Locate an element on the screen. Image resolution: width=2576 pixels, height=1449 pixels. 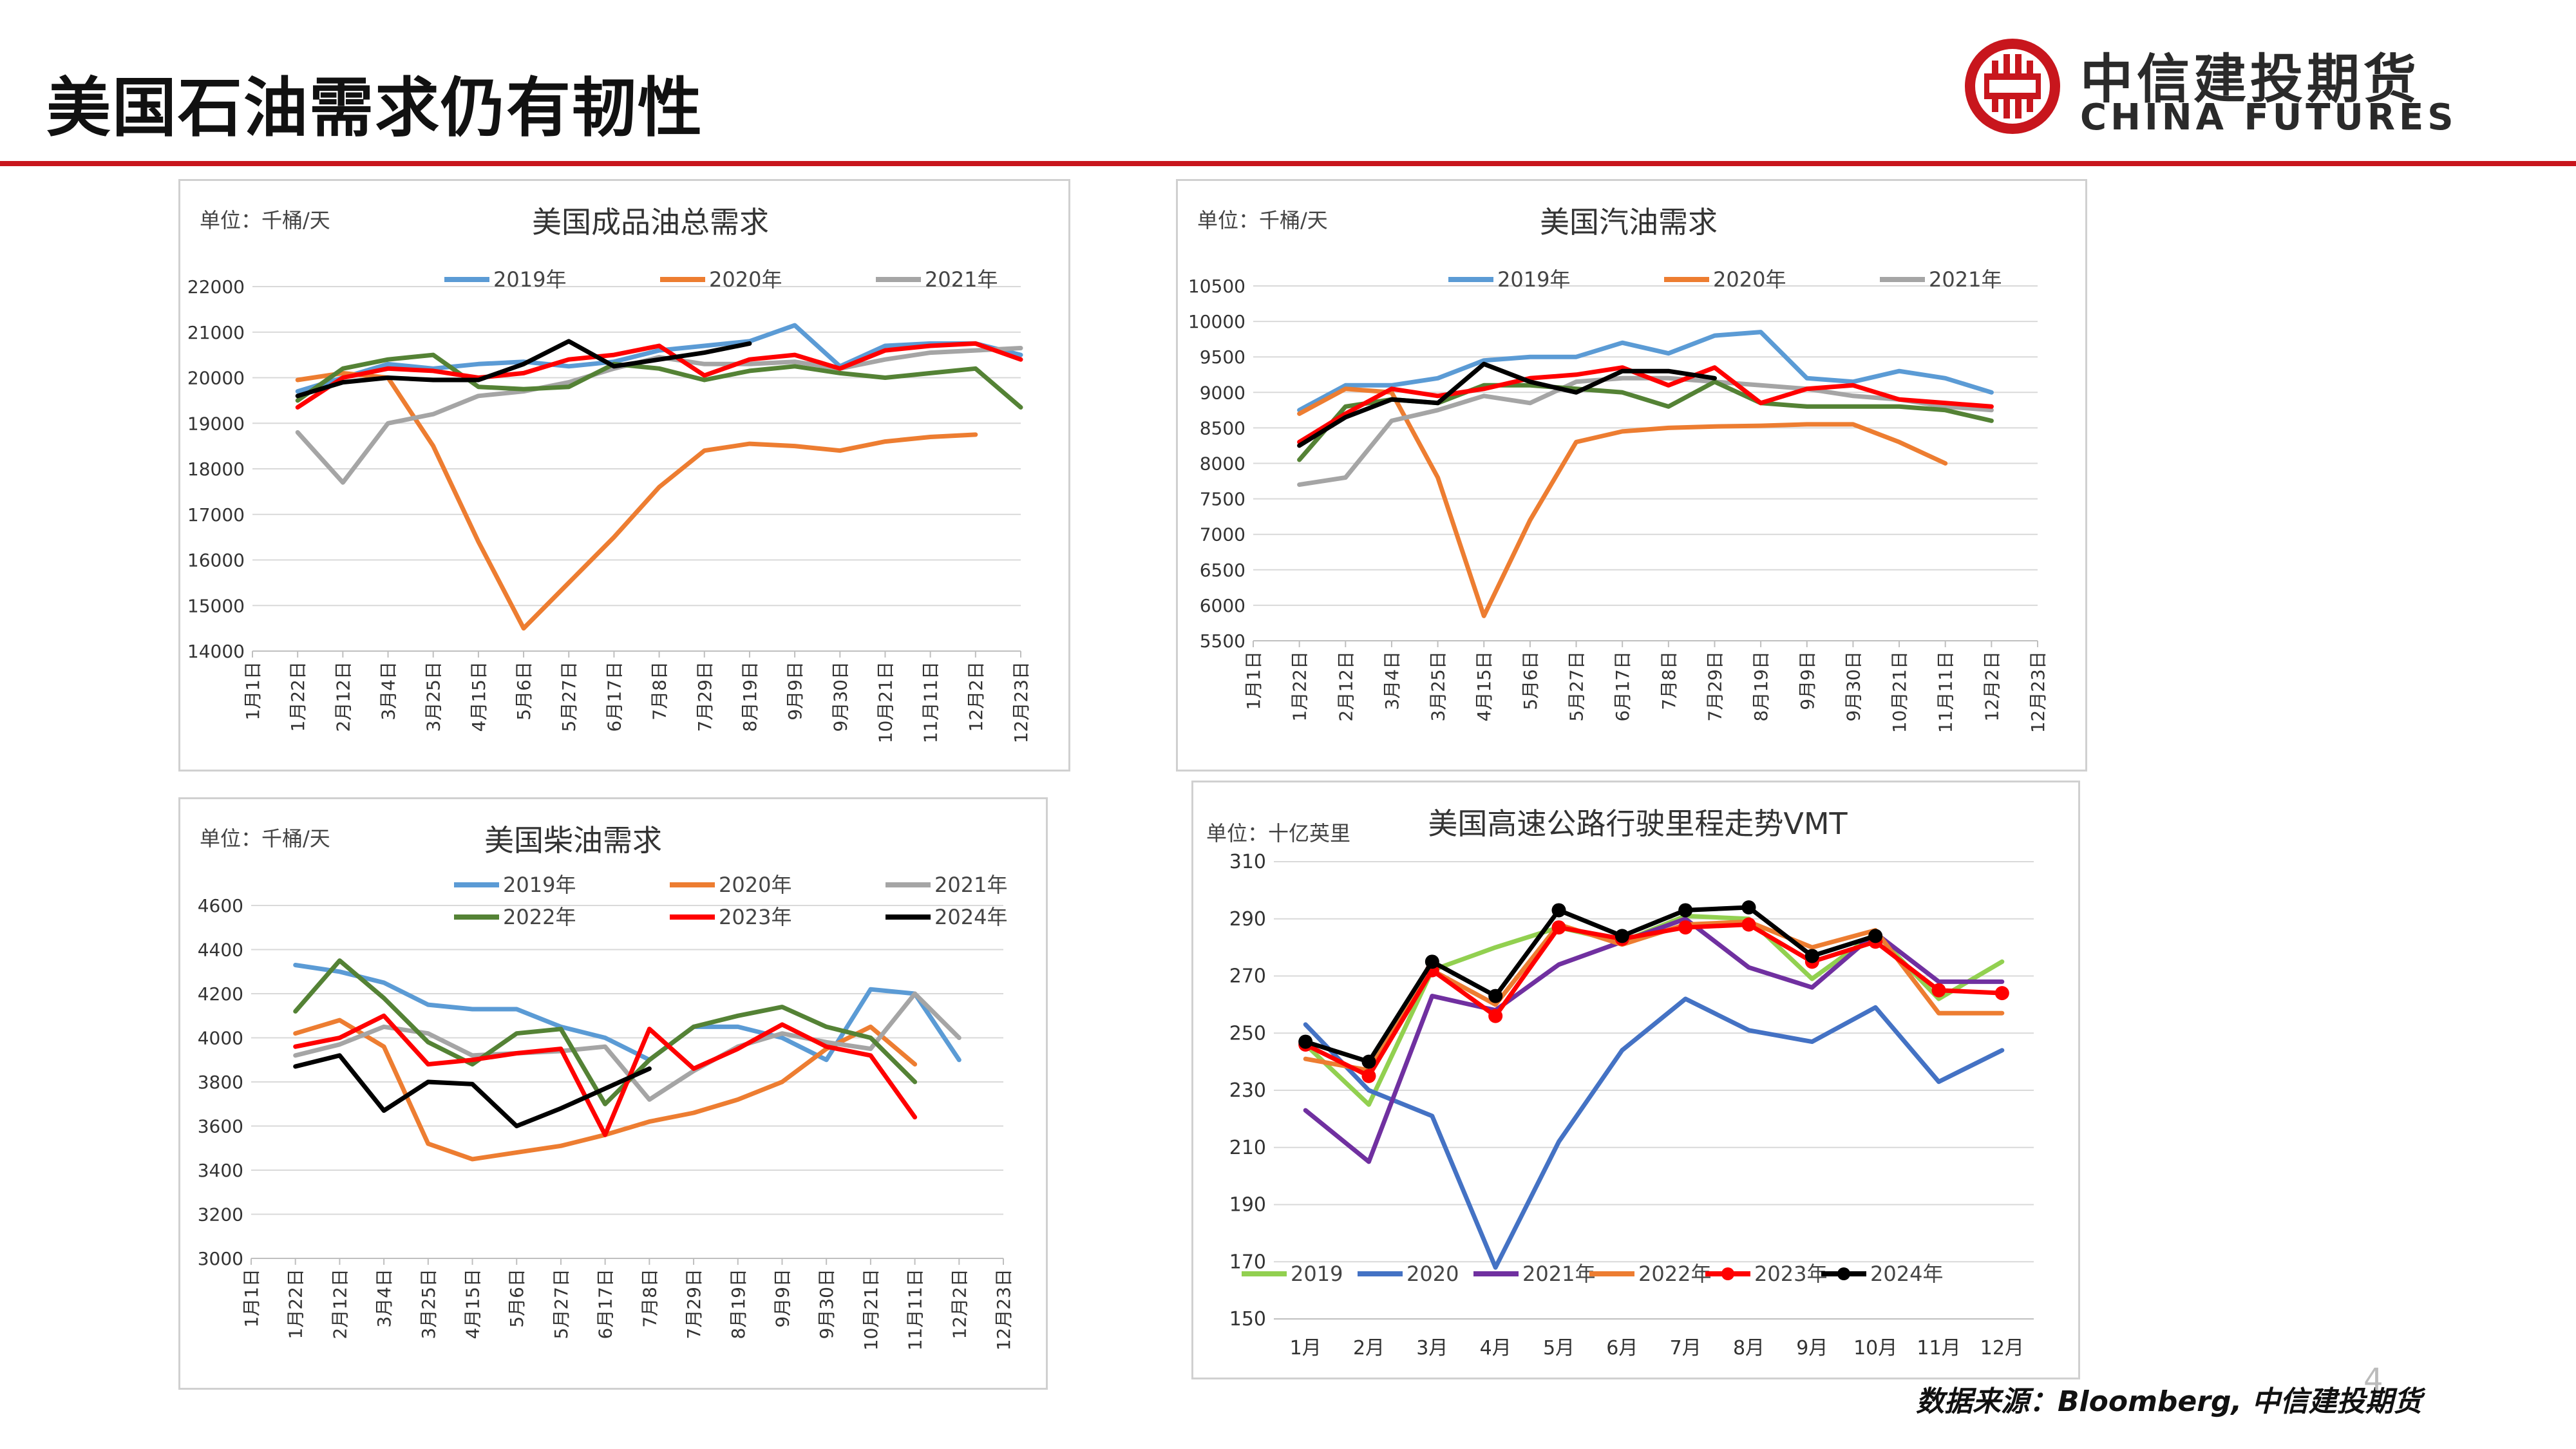
data-source: 数据来源：Bloomberg, 中信建投期货 is located at coordinates (2169, 1401).